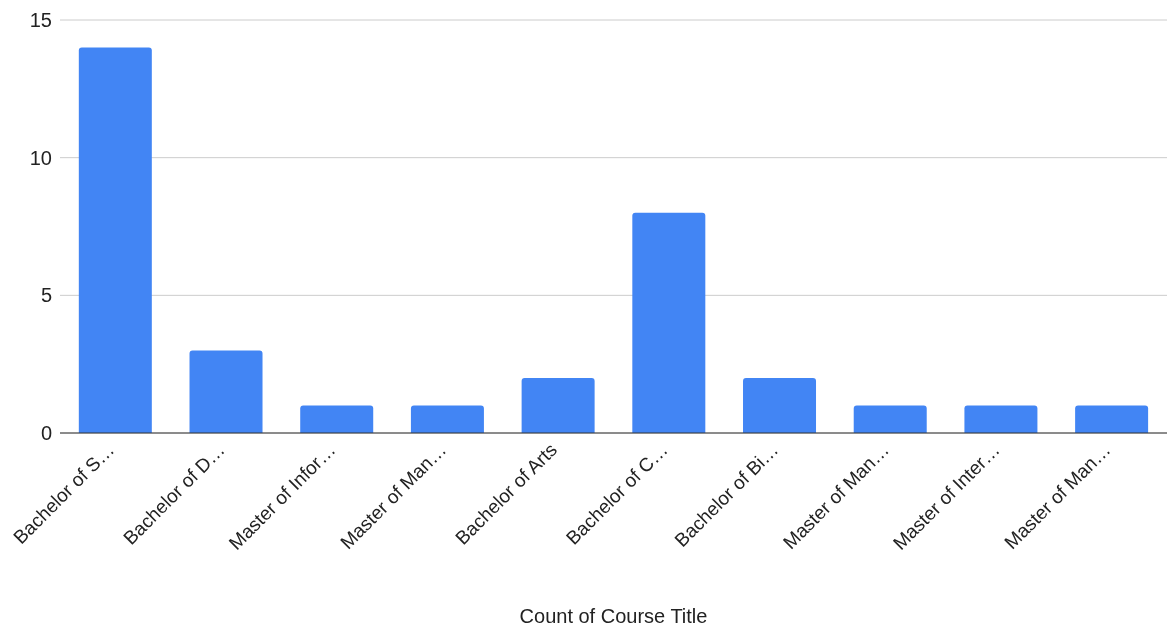 The width and height of the screenshot is (1175, 635). Describe the element at coordinates (40, 20) in the screenshot. I see `y-tick-label: 15` at that location.